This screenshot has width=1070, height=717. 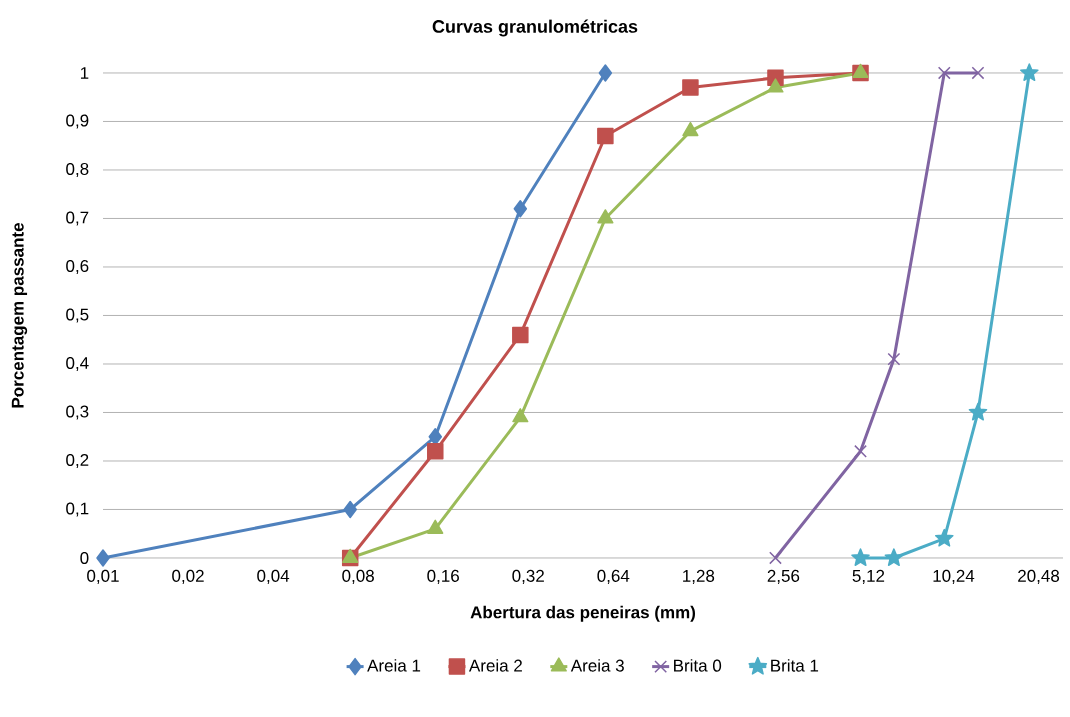 What do you see at coordinates (77, 218) in the screenshot?
I see `y-tick-label: 0,7` at bounding box center [77, 218].